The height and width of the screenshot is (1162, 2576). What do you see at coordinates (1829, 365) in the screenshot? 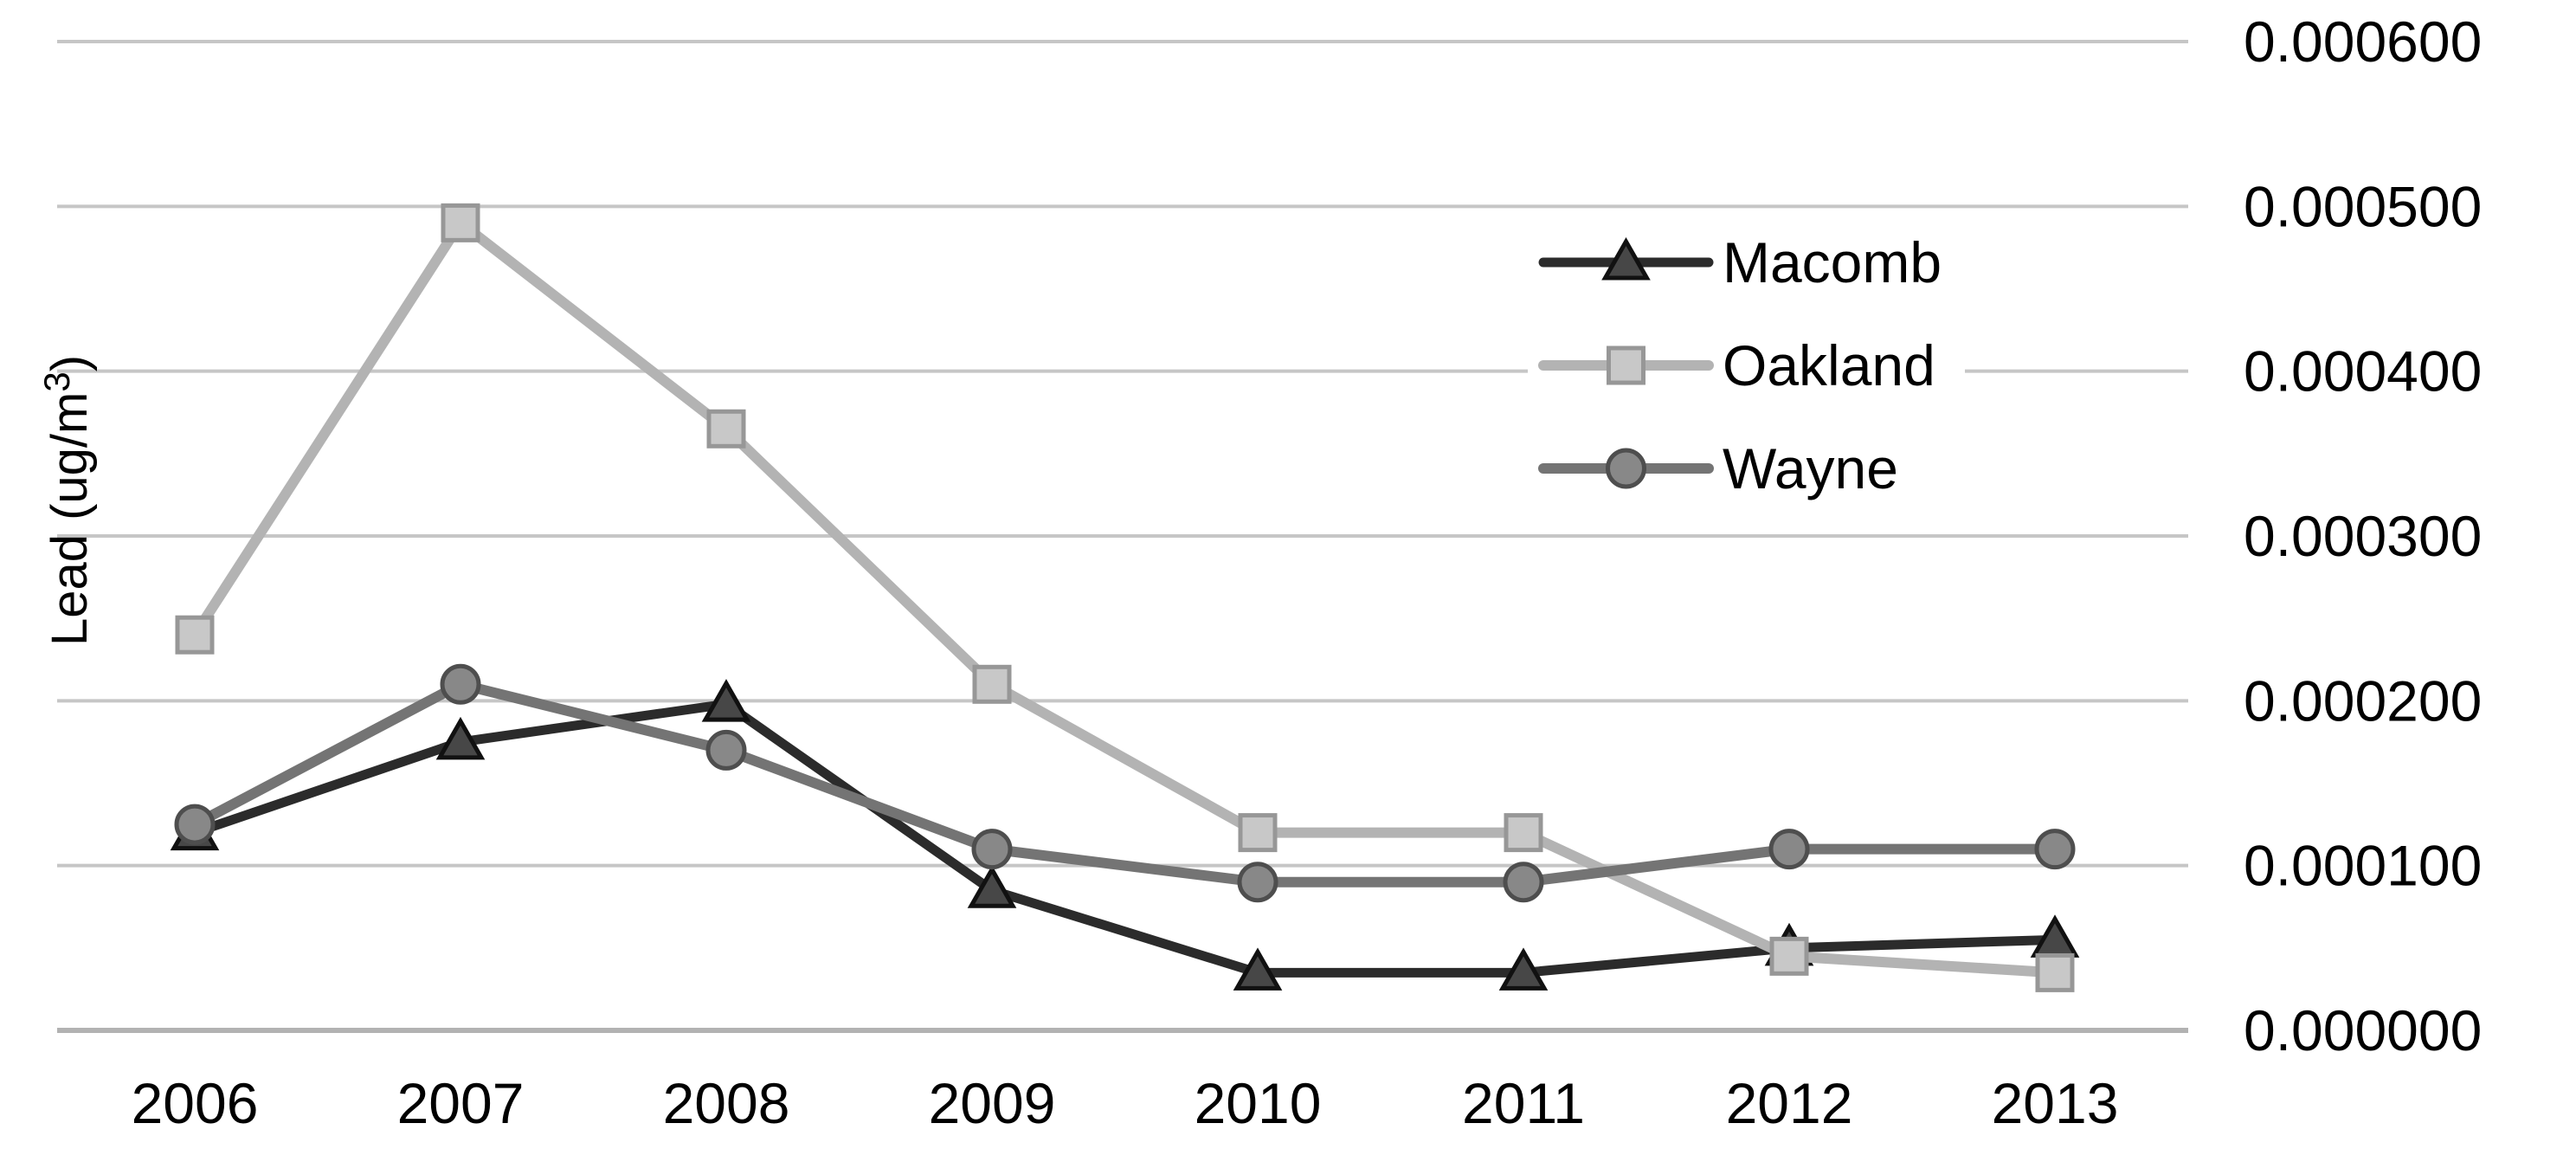
I see `legend-label-oakland: Oakland` at bounding box center [1829, 365].